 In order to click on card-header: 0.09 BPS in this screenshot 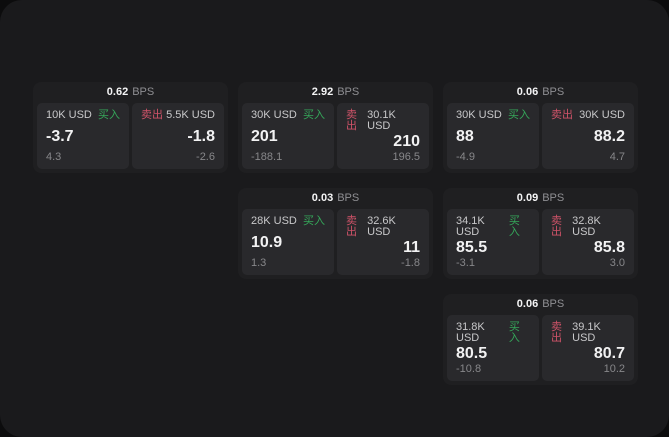, I will do `click(540, 198)`.